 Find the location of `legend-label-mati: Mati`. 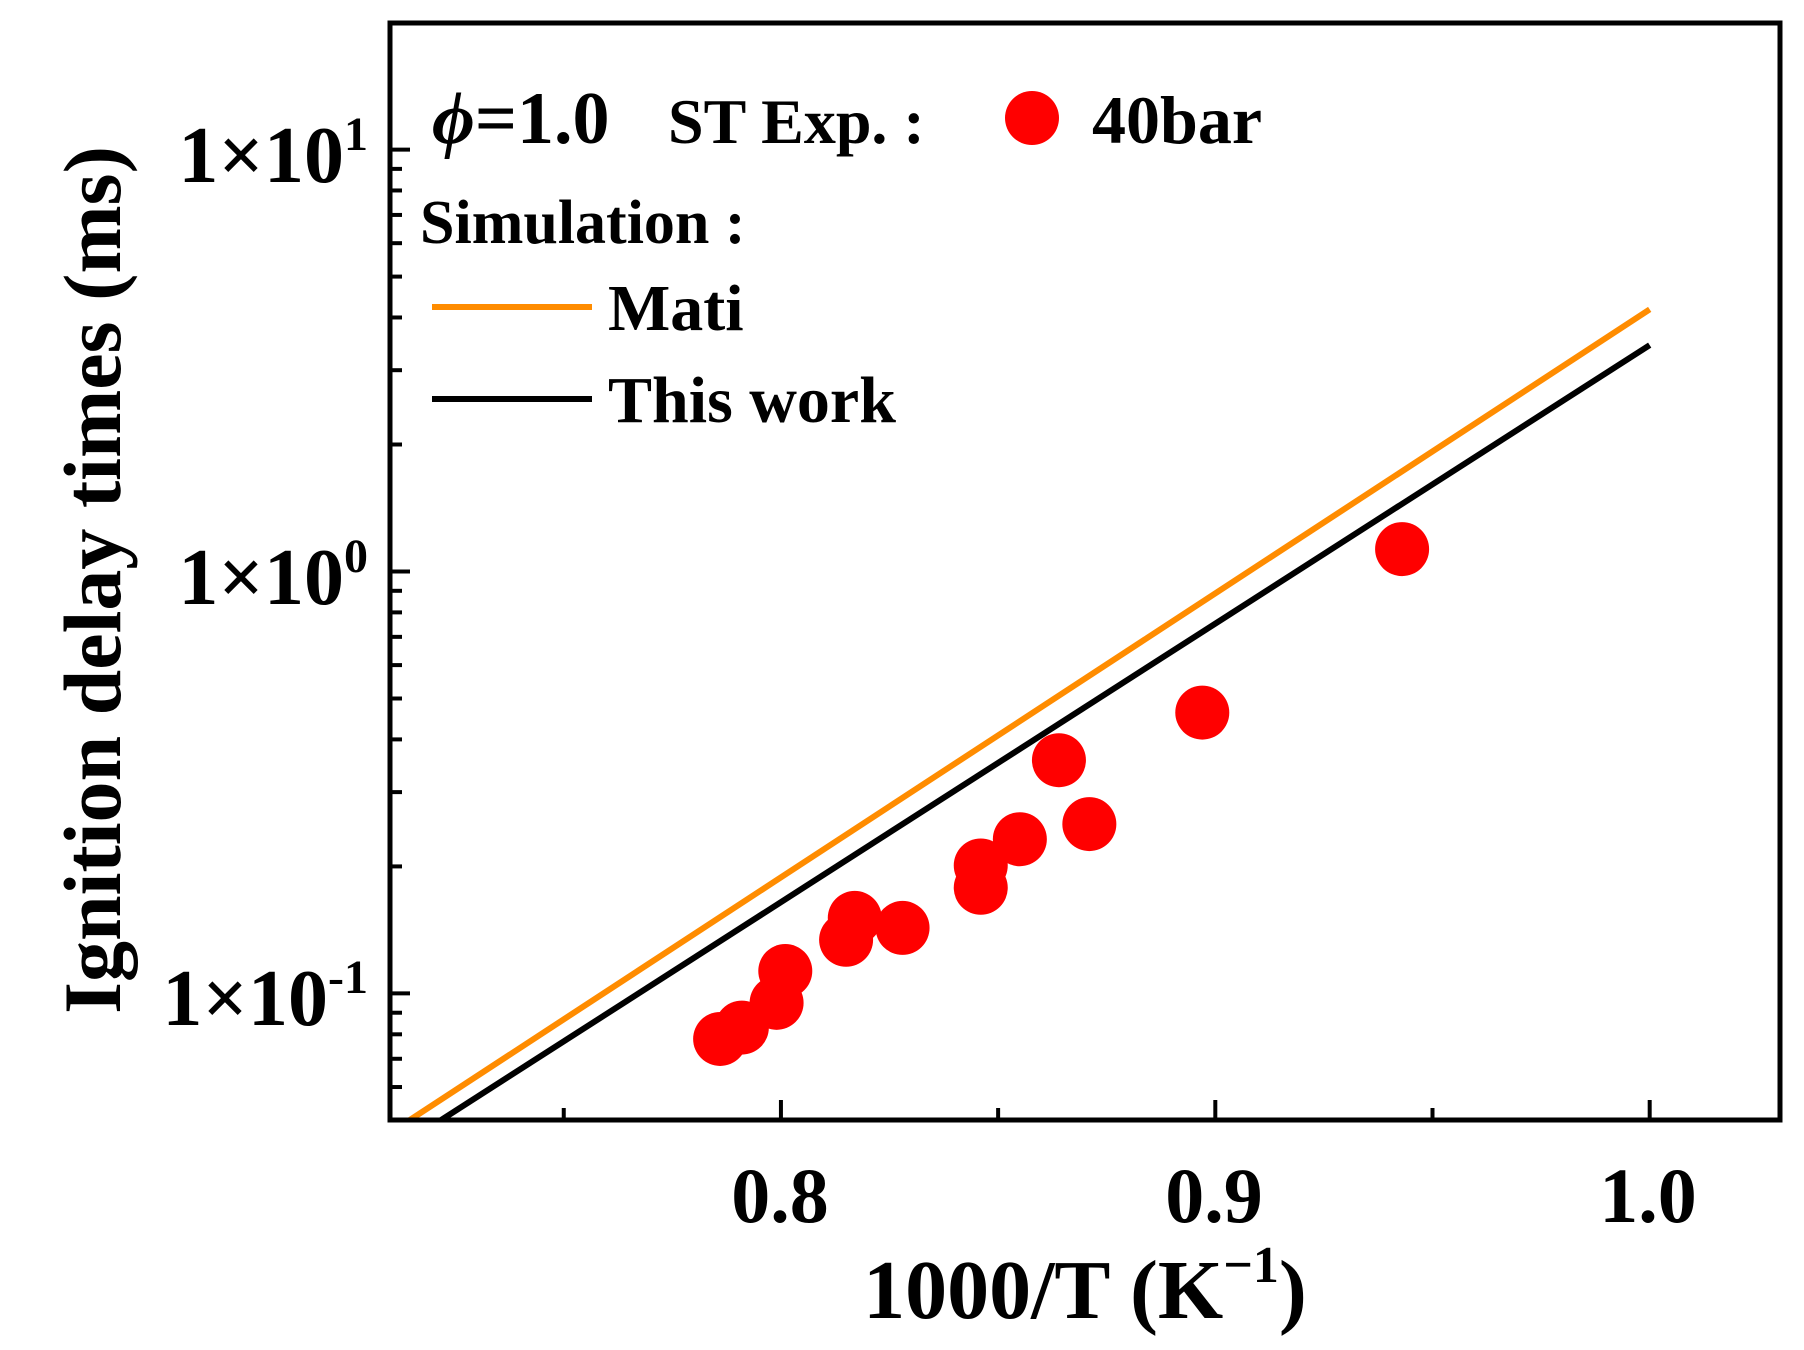

legend-label-mati: Mati is located at coordinates (676, 308).